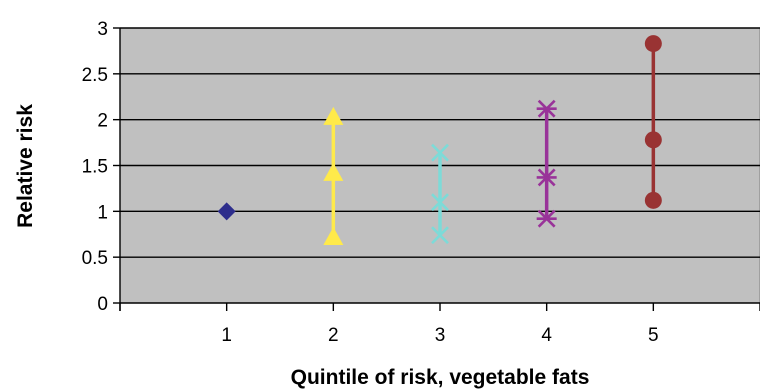  Describe the element at coordinates (102, 304) in the screenshot. I see `y-tick-label-0: 0` at that location.